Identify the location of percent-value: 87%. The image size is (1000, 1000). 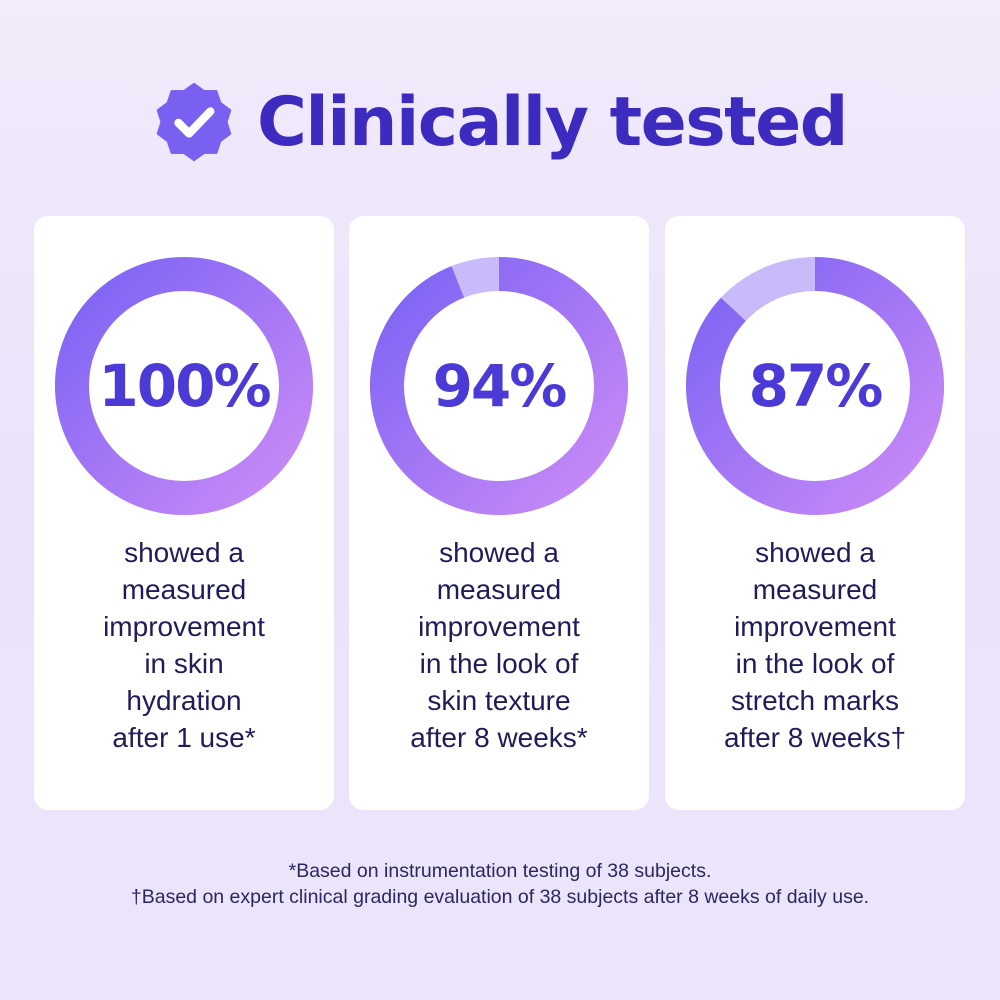
(816, 386).